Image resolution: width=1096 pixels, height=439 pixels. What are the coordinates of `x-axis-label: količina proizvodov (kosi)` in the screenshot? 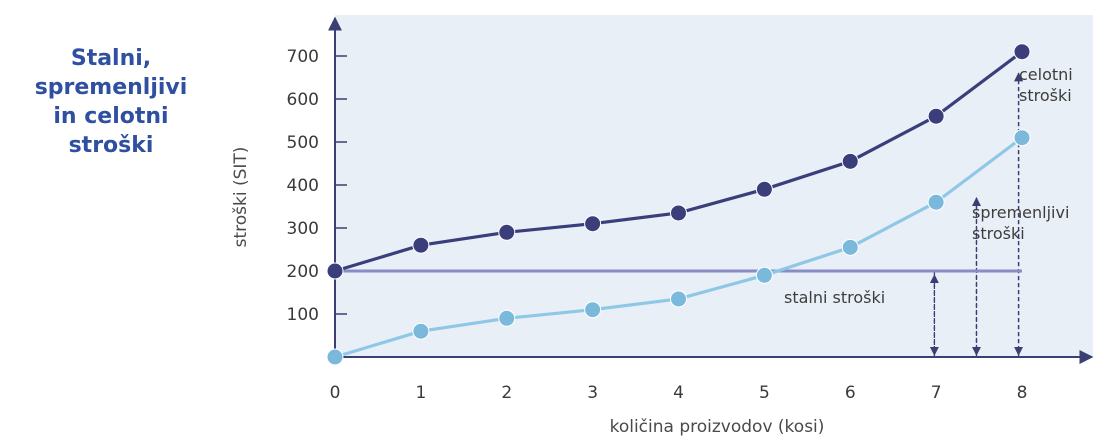 It's located at (717, 427).